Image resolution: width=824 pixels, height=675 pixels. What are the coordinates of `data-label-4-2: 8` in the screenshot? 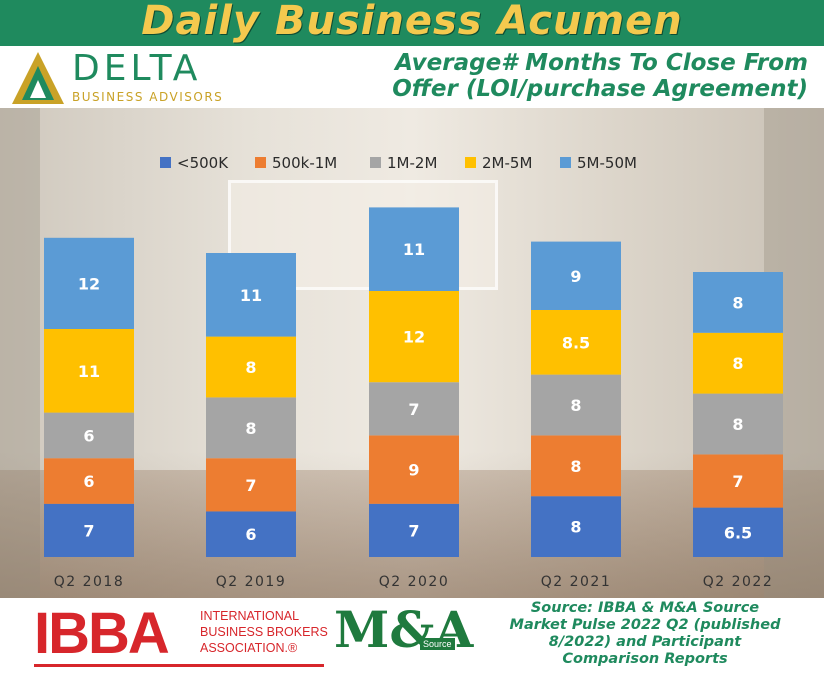 It's located at (737, 424).